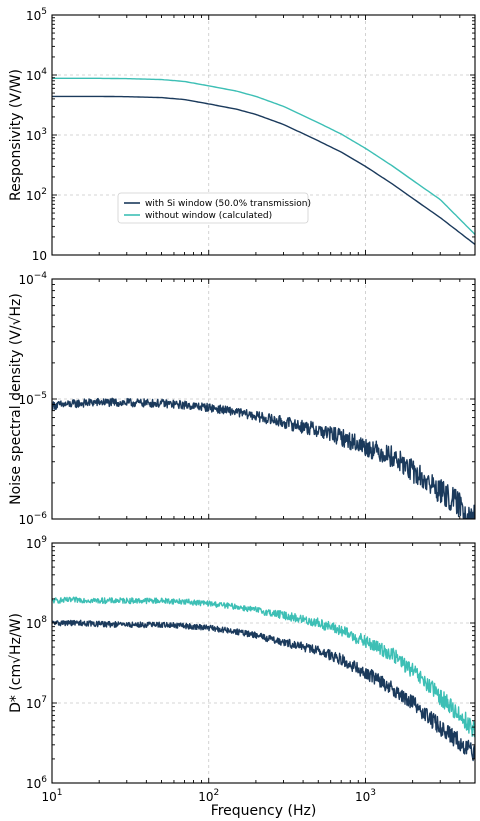  What do you see at coordinates (365, 796) in the screenshot?
I see `x-tick-label: 10³` at bounding box center [365, 796].